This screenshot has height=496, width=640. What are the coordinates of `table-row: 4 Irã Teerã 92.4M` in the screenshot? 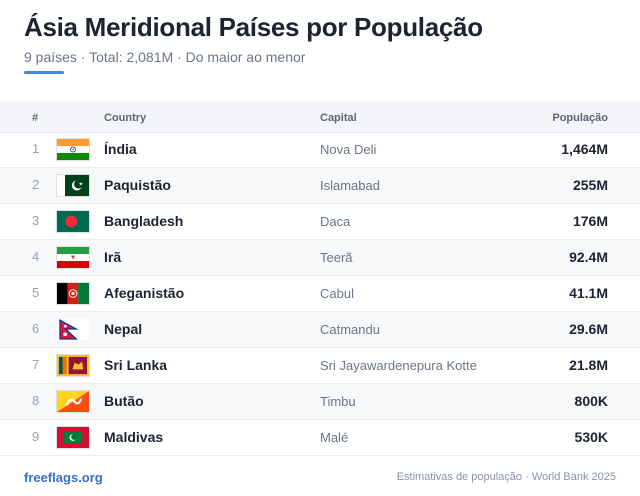 It's located at (320, 258).